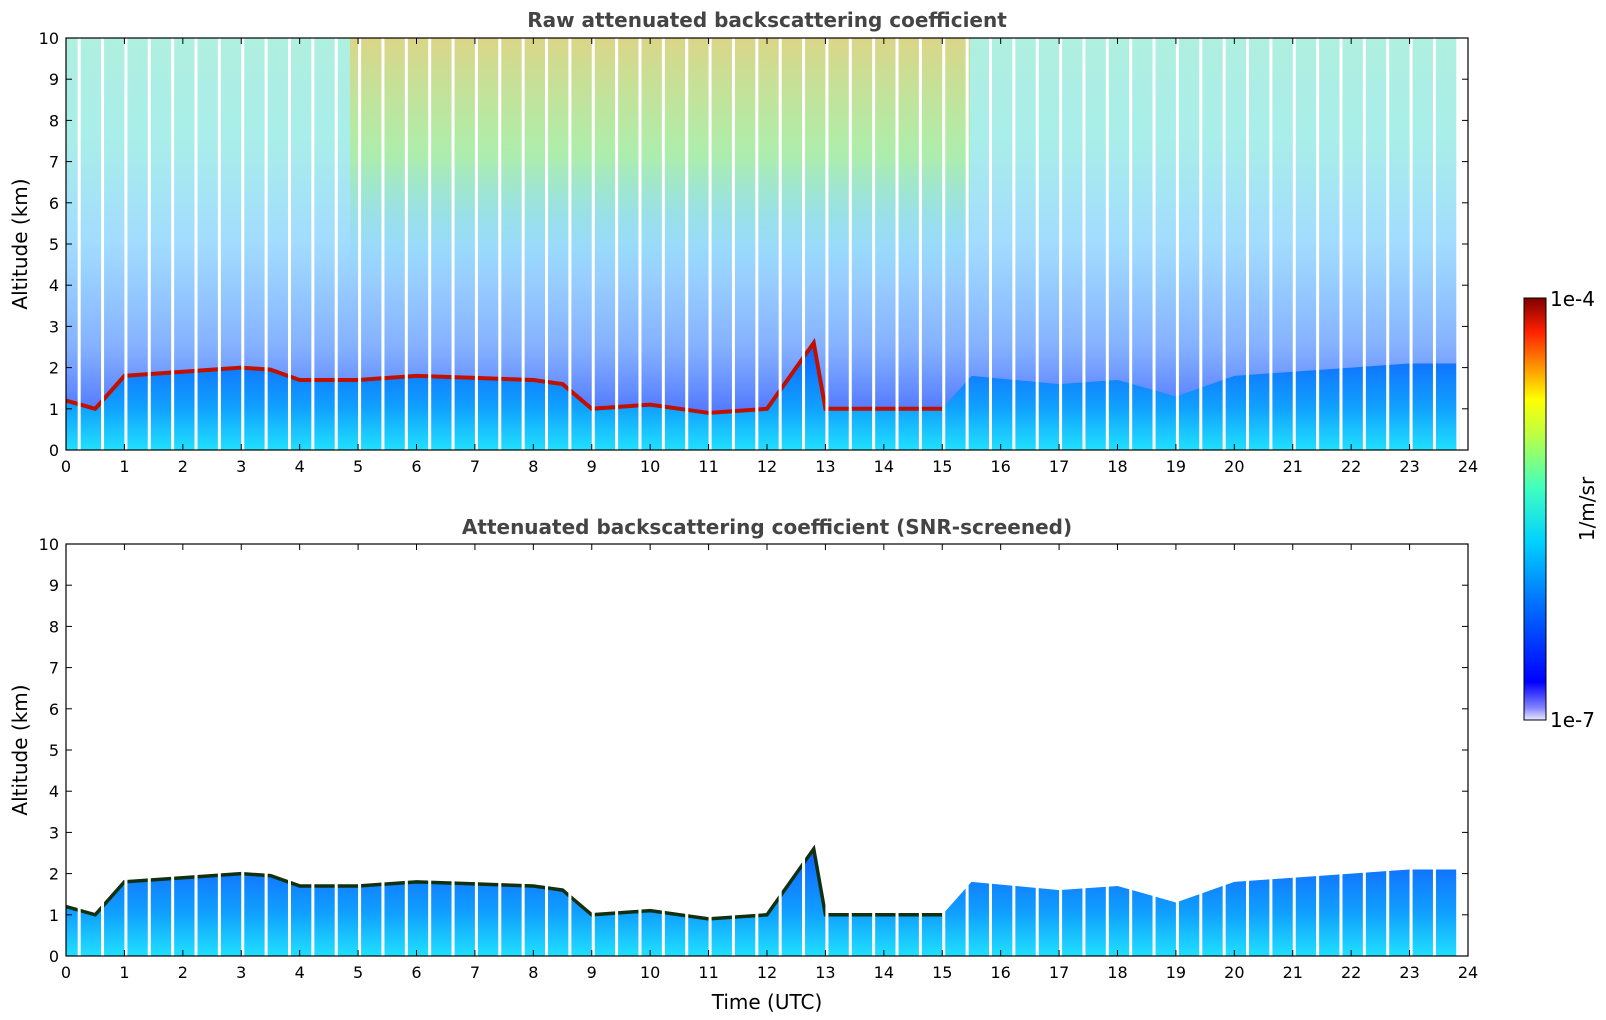  What do you see at coordinates (416, 972) in the screenshot?
I see `x-tick-label: 6` at bounding box center [416, 972].